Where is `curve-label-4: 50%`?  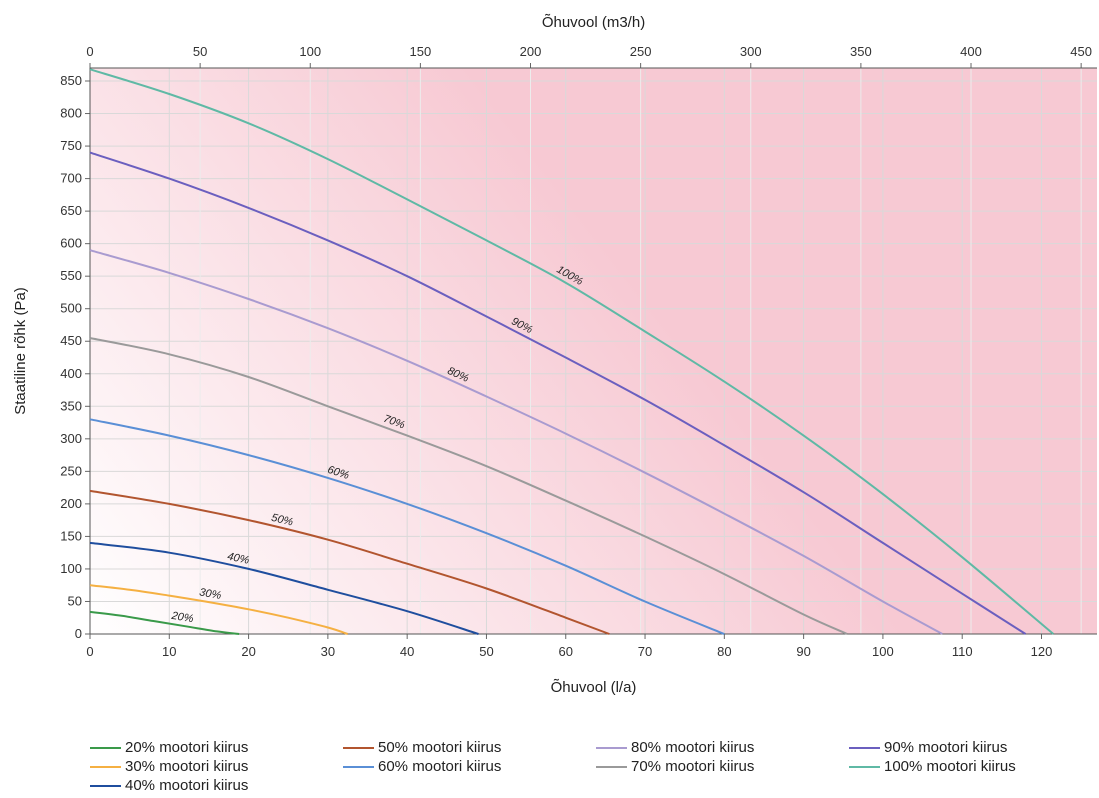
curve-label-4: 50% is located at coordinates (282, 520).